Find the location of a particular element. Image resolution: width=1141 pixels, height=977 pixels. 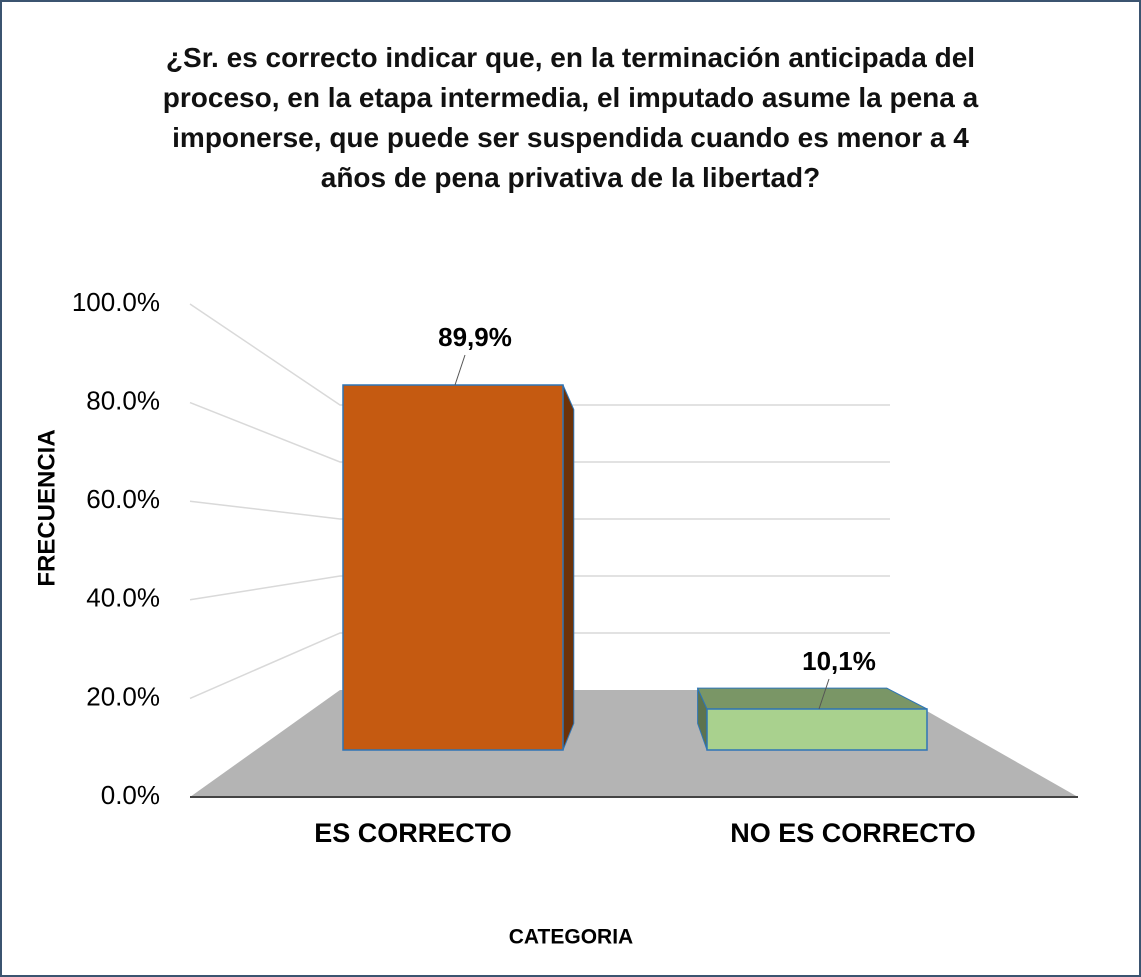

y-tick-label: 40.0% is located at coordinates (123, 598).